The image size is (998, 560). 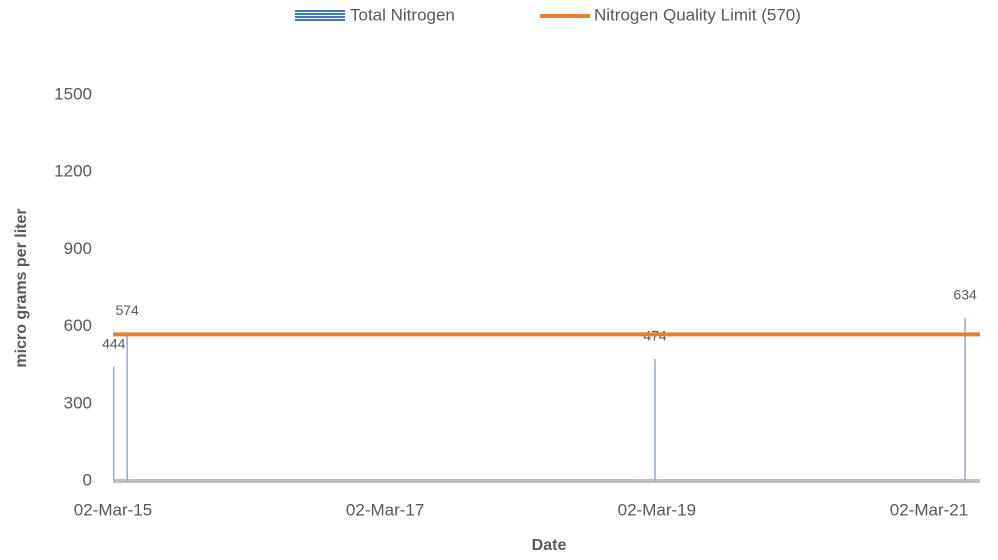 I want to click on legend-swatch, so click(x=320, y=15).